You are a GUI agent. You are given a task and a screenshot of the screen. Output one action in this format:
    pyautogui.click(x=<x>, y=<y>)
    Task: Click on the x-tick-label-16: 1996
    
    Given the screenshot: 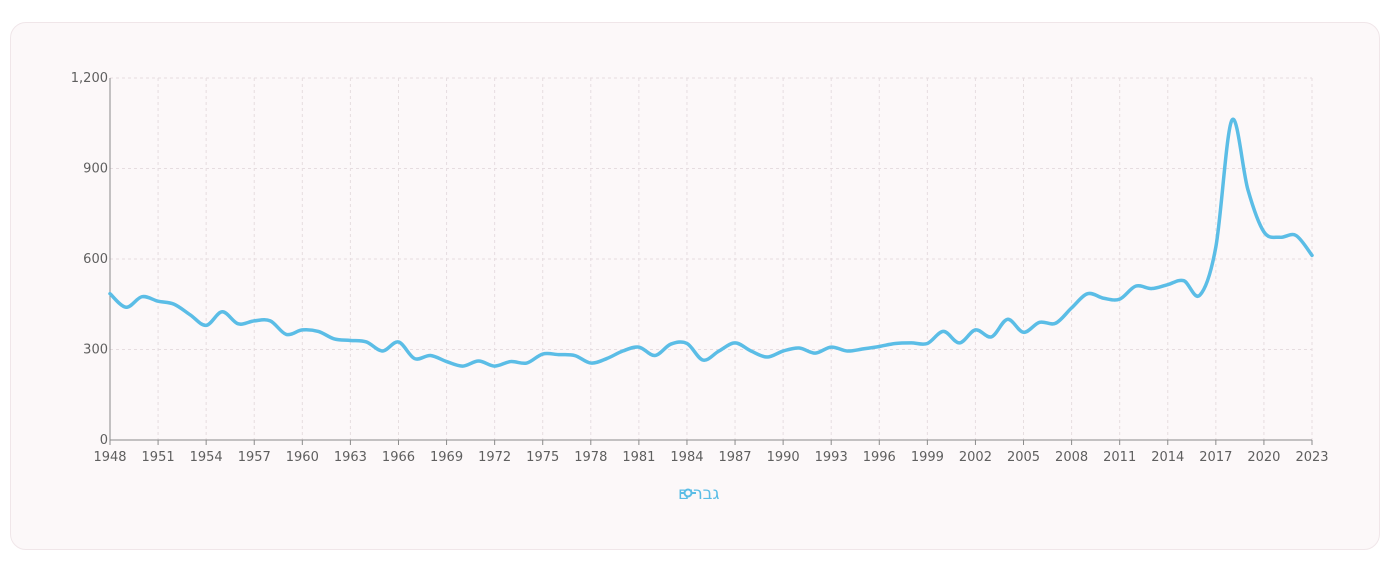 What is the action you would take?
    pyautogui.click(x=879, y=457)
    